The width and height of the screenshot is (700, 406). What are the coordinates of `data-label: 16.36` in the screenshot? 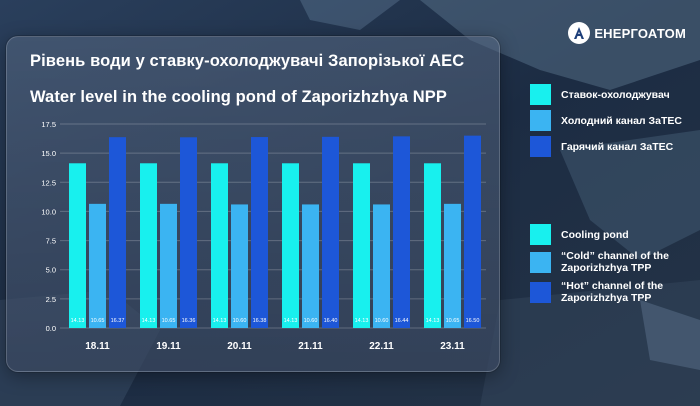 It's located at (189, 321).